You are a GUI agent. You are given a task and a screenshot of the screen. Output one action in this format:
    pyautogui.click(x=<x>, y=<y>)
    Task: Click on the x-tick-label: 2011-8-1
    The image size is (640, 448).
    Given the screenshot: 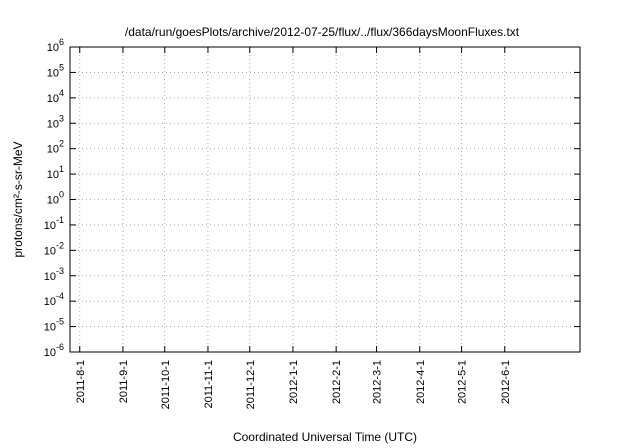 What is the action you would take?
    pyautogui.click(x=81, y=381)
    